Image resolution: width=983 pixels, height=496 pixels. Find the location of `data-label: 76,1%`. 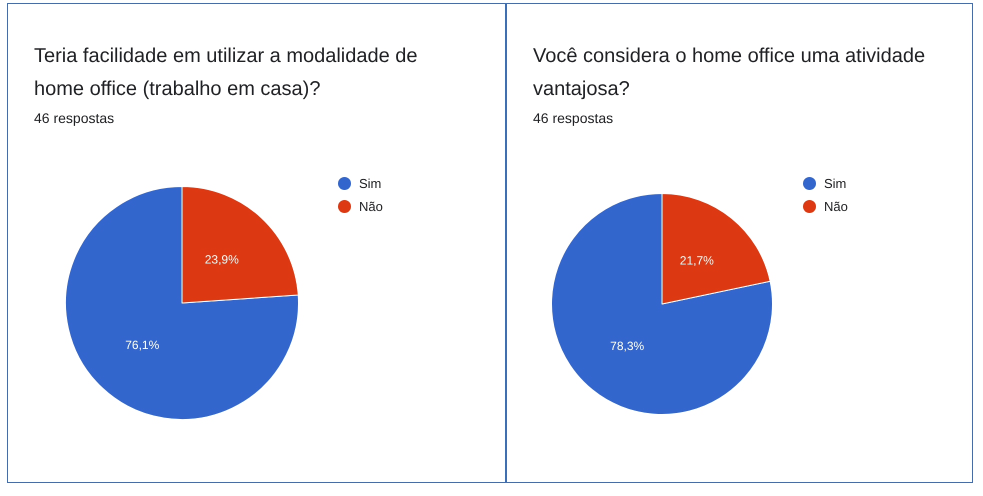

data-label: 76,1% is located at coordinates (142, 345).